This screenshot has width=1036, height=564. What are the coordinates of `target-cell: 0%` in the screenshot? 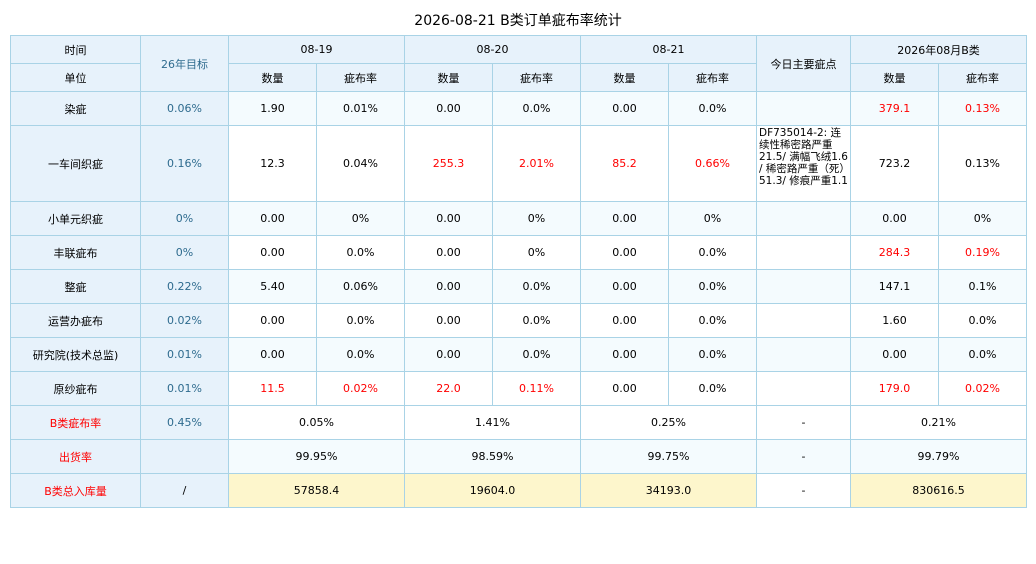 It's located at (184, 218).